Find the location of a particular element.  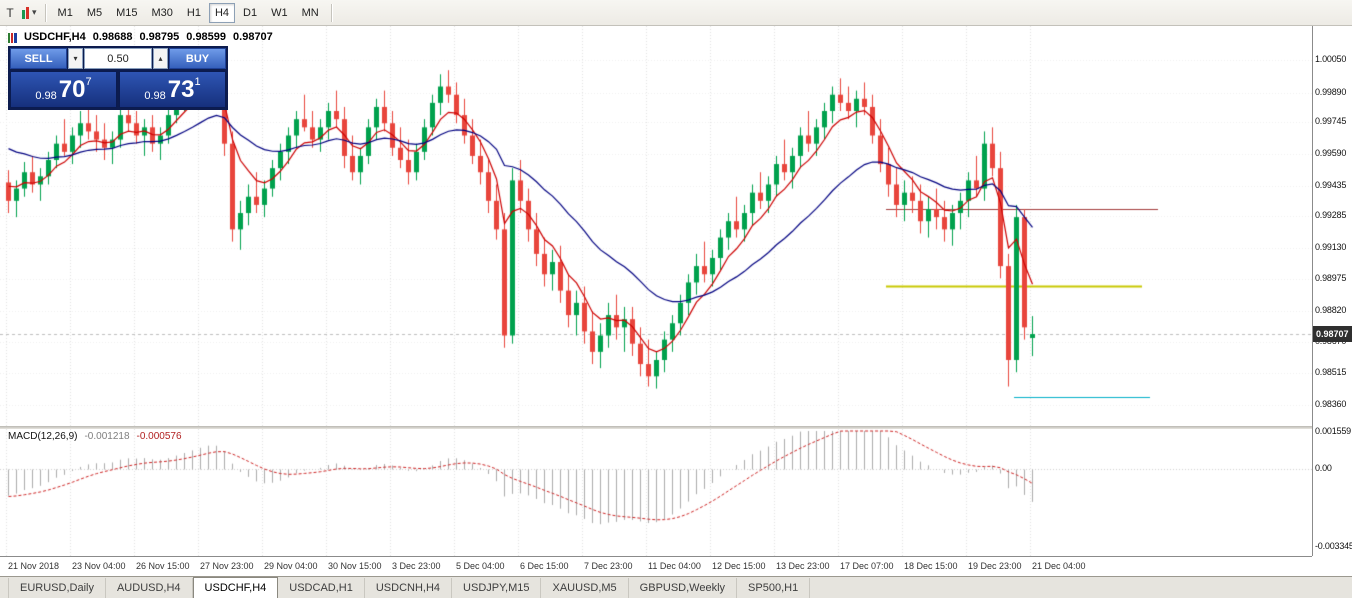

macd-axis-label-zero: 0.00 is located at coordinates (1323, 468).